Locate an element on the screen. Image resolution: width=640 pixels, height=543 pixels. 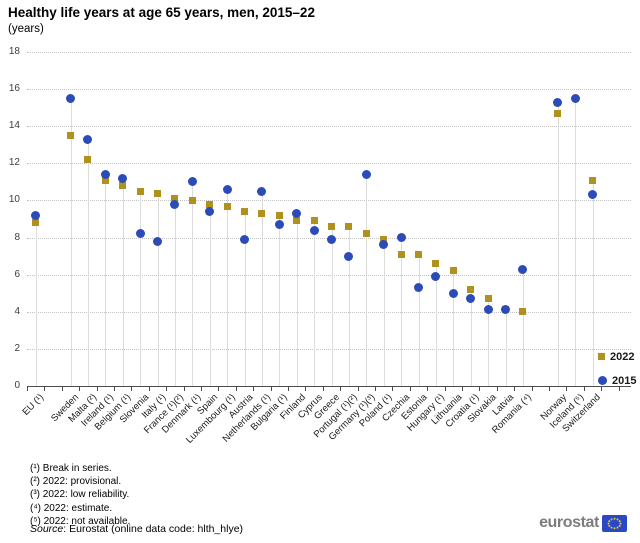
square-marker-icon is located at coordinates (601, 356).